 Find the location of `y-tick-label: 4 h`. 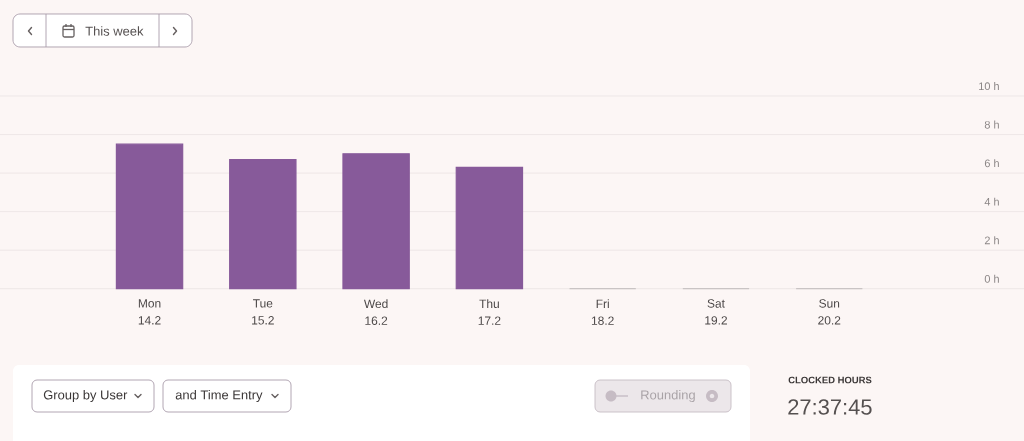

y-tick-label: 4 h is located at coordinates (991, 201).